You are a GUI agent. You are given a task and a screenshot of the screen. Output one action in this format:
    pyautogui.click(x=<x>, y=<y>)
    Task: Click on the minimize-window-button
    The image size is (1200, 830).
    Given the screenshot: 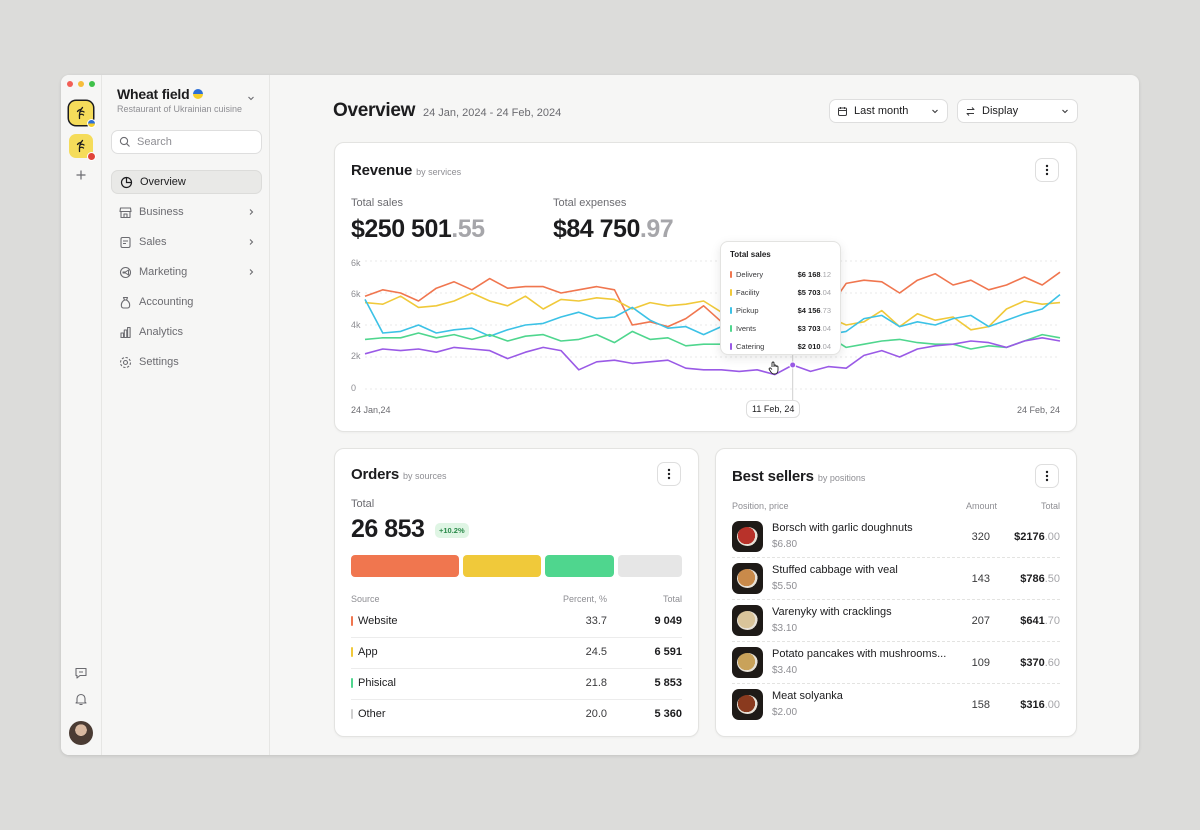 What is the action you would take?
    pyautogui.click(x=81, y=84)
    